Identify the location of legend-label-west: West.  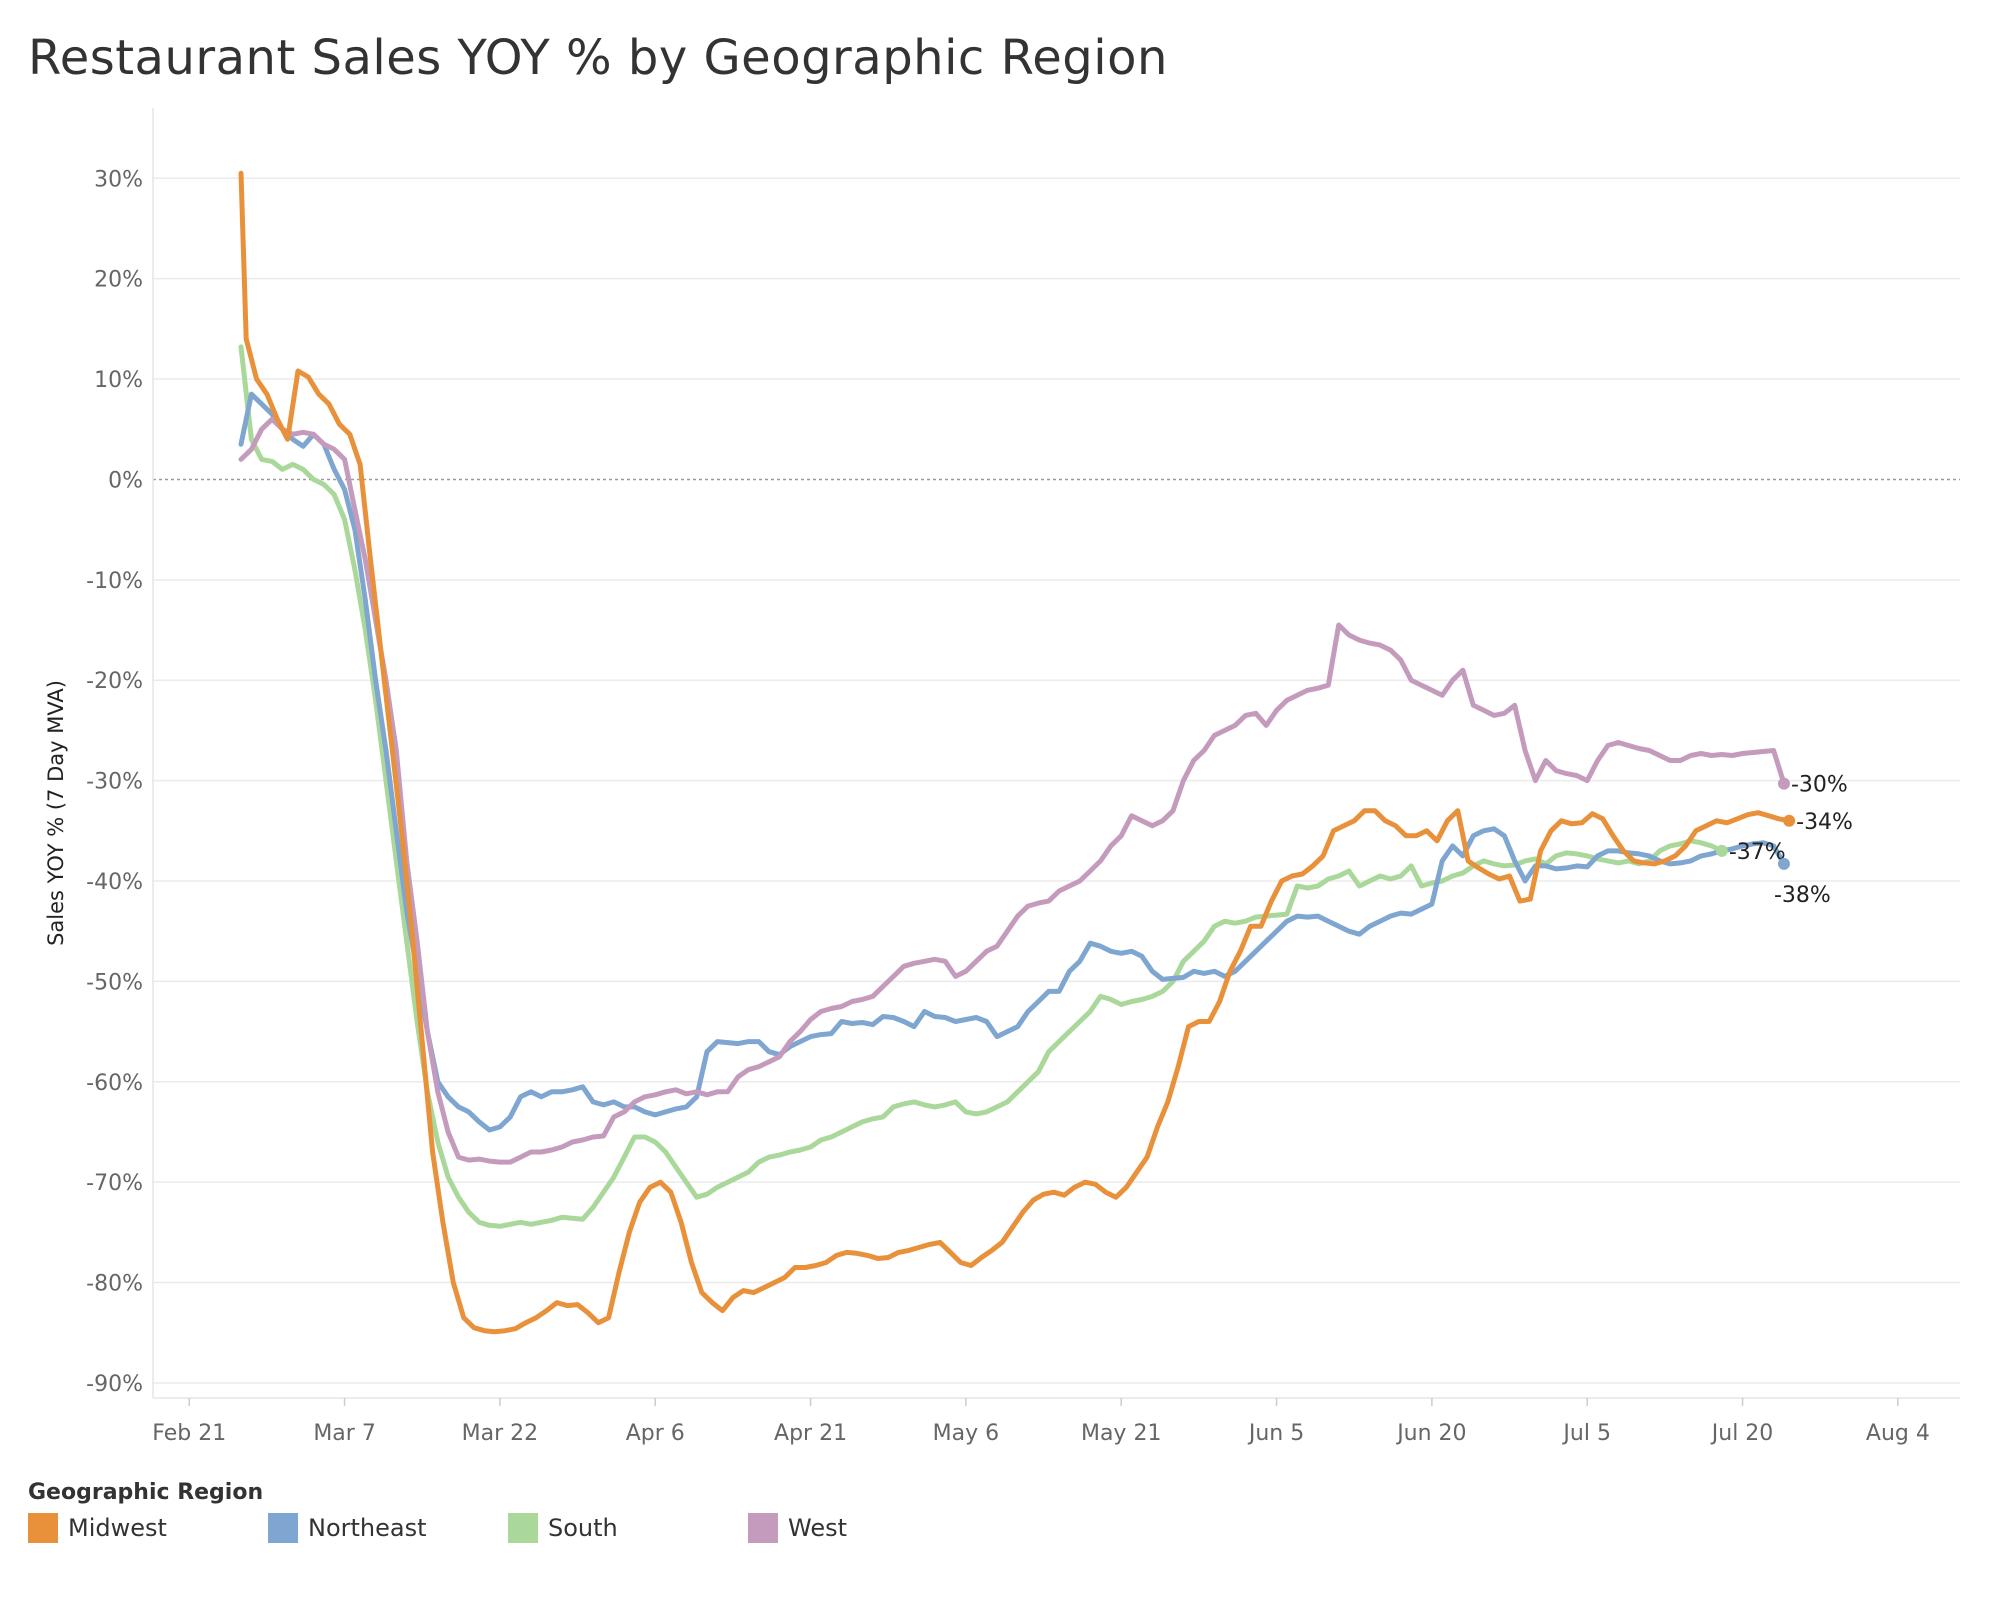
(818, 1528).